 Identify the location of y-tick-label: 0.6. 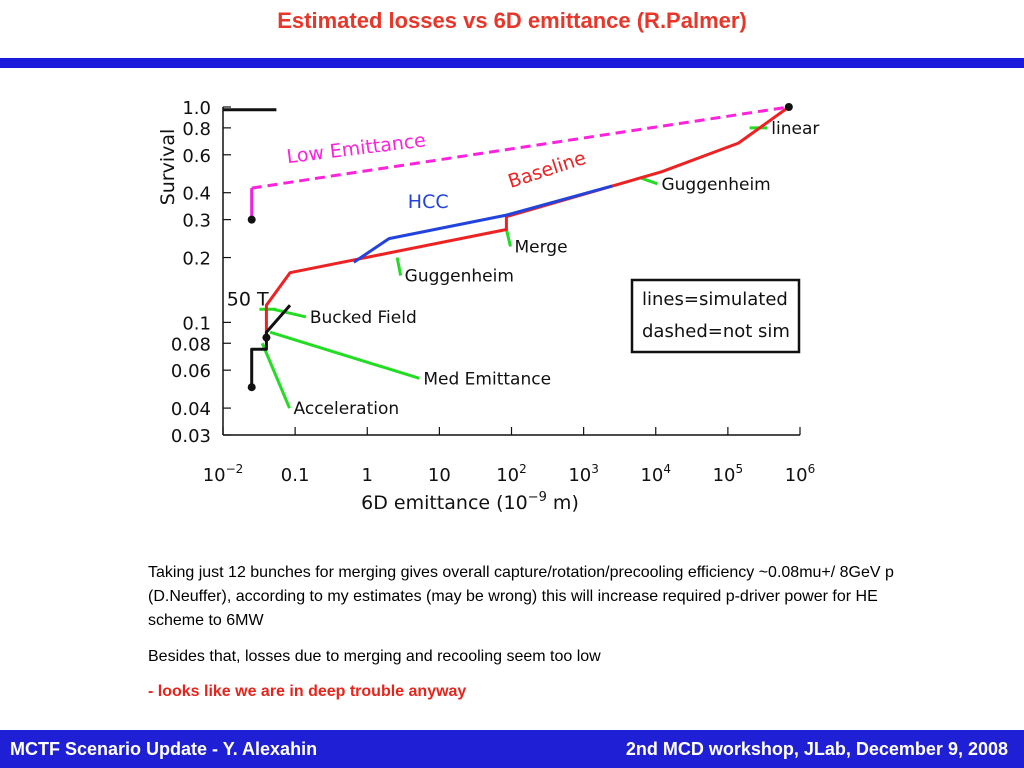
(196, 156).